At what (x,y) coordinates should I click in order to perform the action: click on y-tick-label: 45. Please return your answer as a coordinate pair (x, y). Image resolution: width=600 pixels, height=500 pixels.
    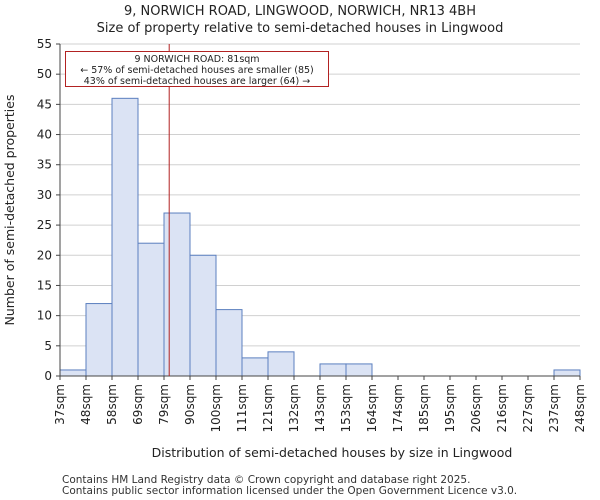
    Looking at the image, I should click on (44, 104).